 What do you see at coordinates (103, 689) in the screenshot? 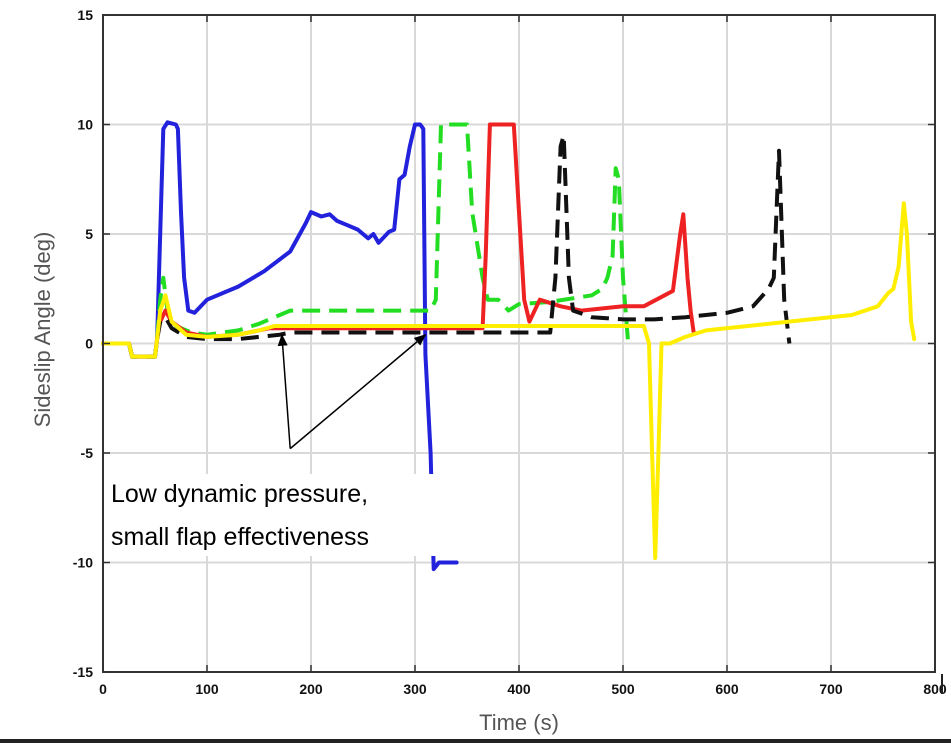
I see `x-tick-label: 0` at bounding box center [103, 689].